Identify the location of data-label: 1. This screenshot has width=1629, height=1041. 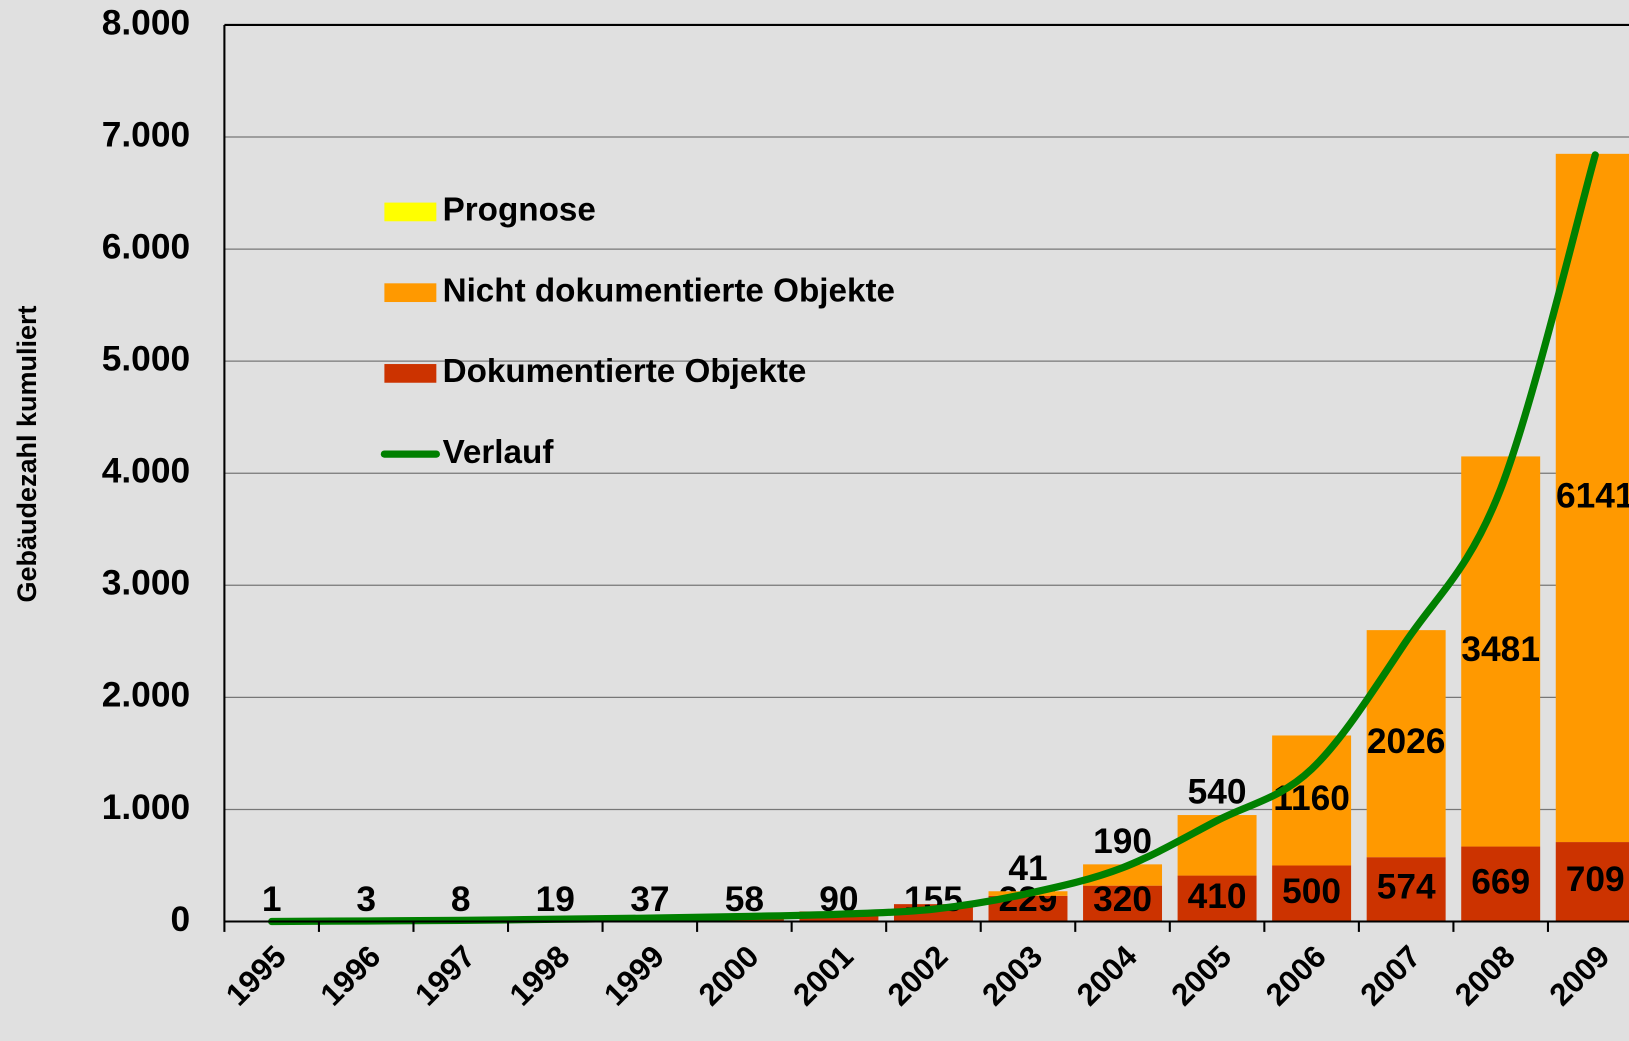
(272, 899).